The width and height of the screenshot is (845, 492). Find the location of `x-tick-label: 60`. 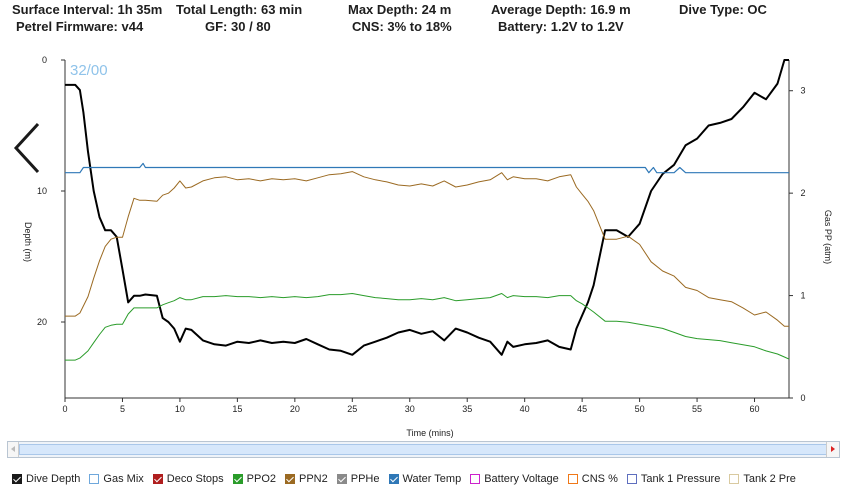

x-tick-label: 60 is located at coordinates (755, 409).